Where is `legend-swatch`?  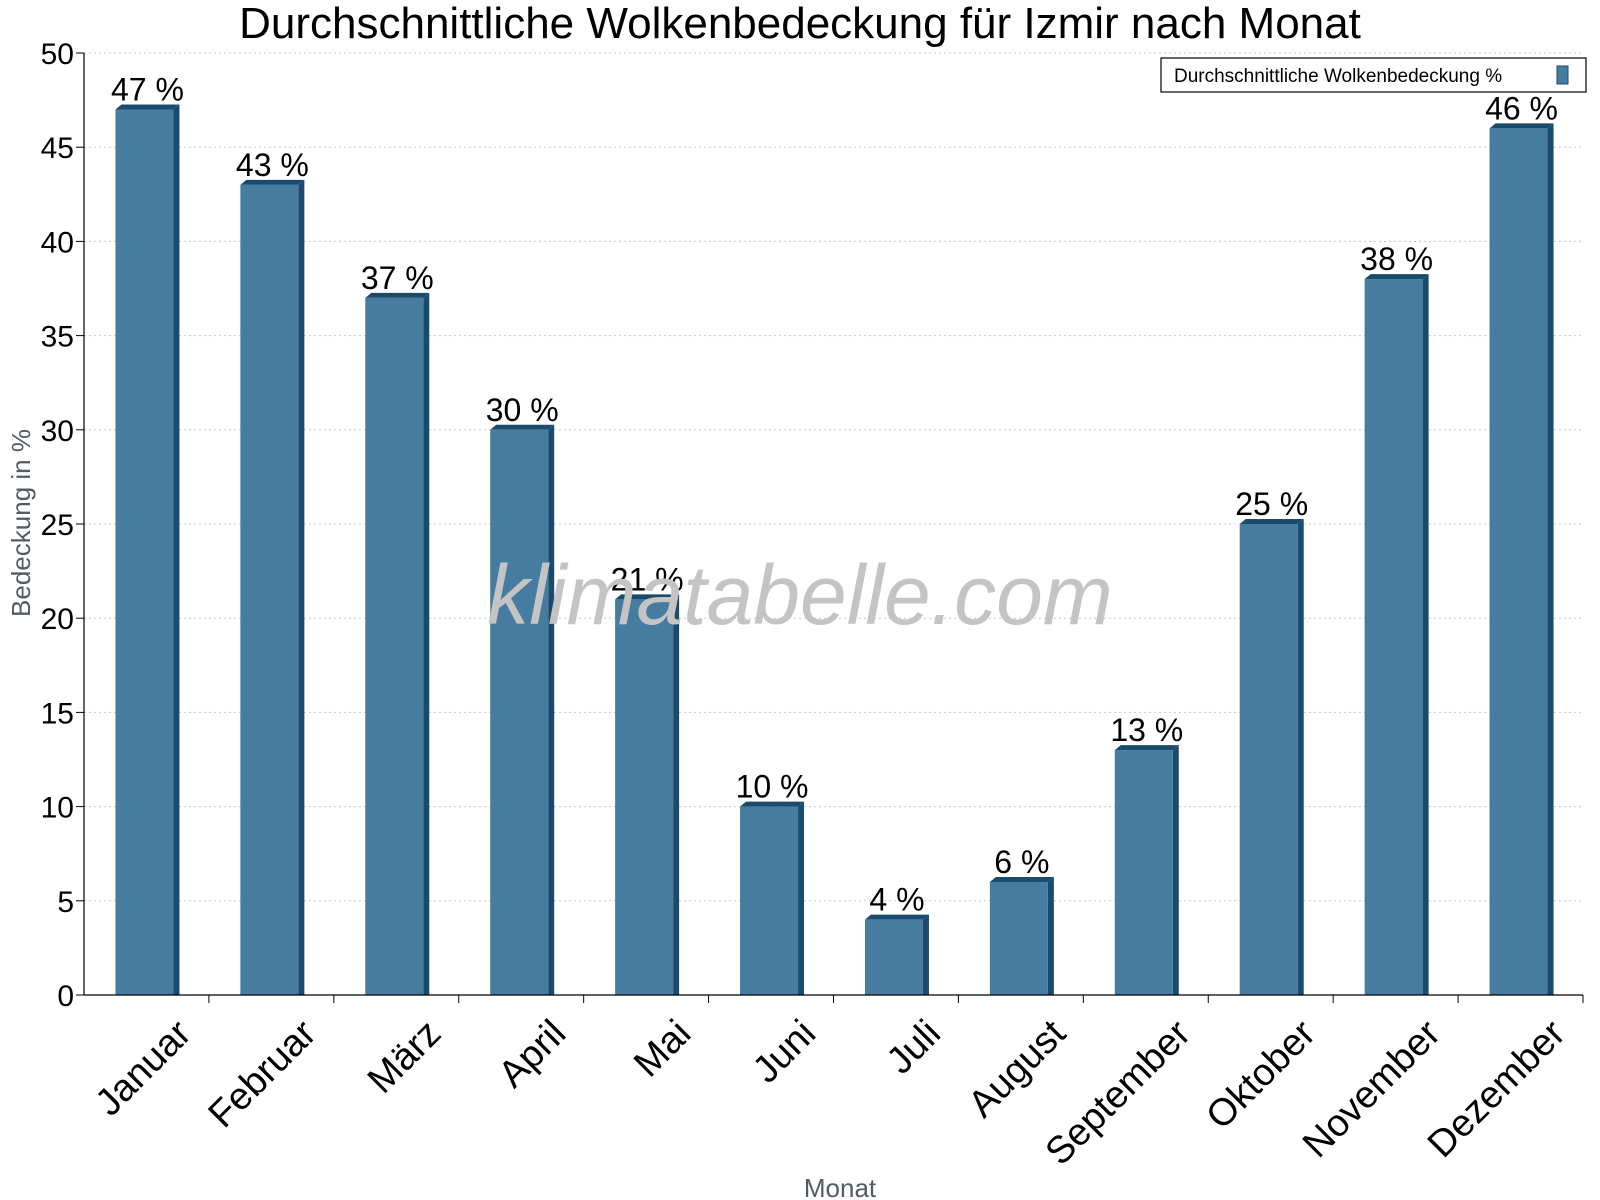 legend-swatch is located at coordinates (1562, 75).